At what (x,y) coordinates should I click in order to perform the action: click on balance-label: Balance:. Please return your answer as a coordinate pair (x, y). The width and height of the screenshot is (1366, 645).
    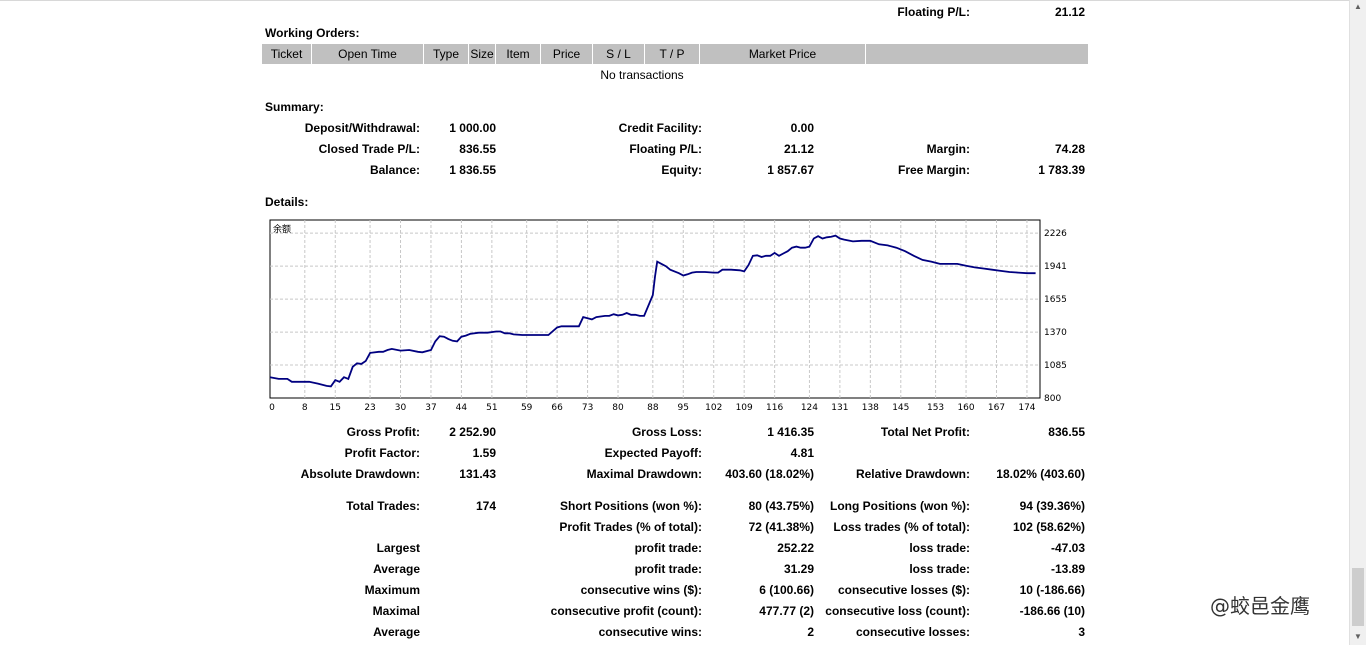
    Looking at the image, I should click on (394, 170).